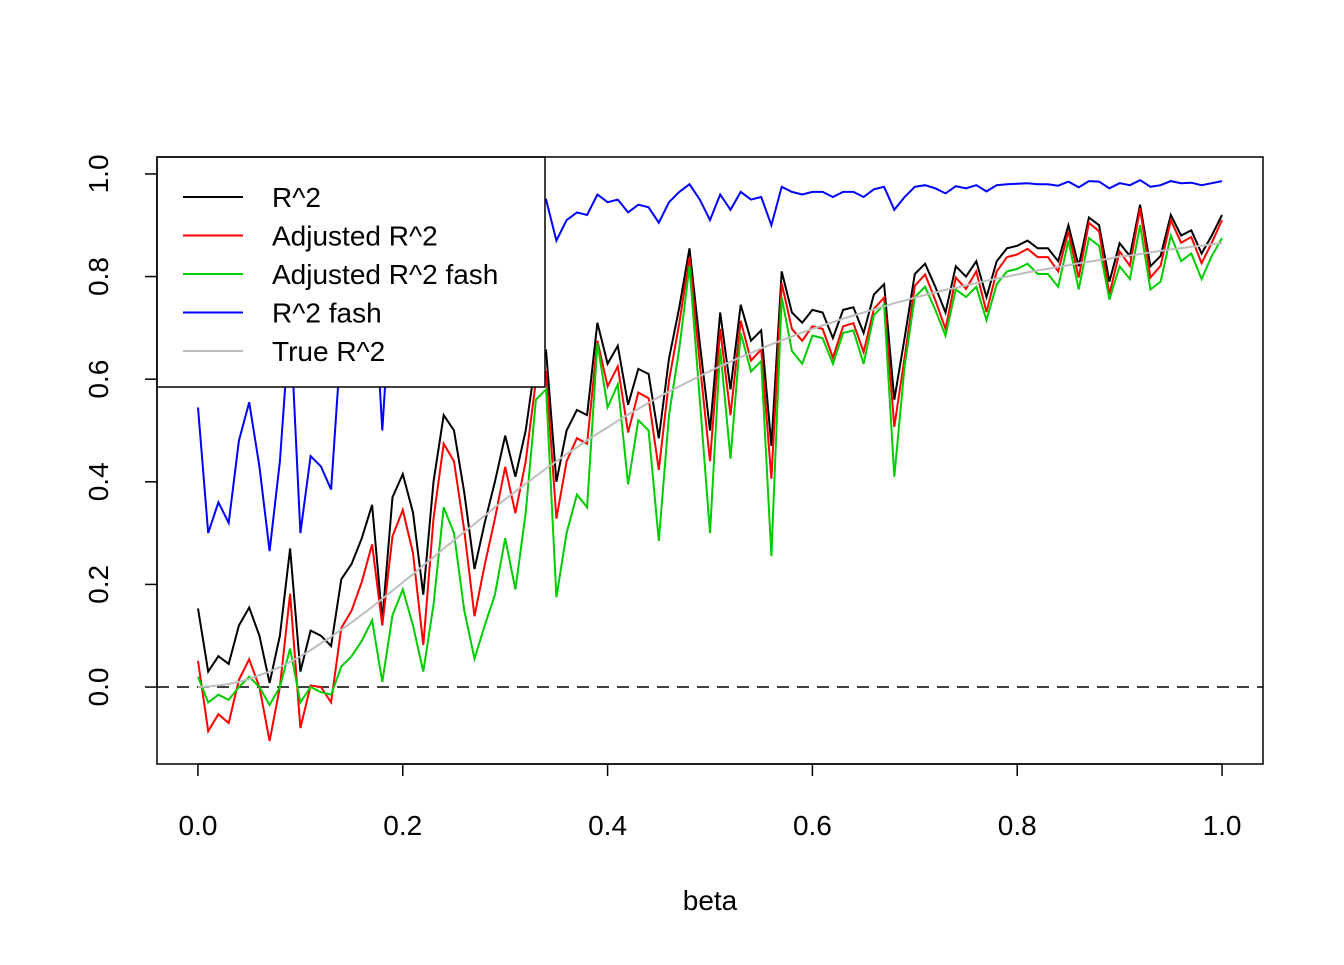  Describe the element at coordinates (710, 900) in the screenshot. I see `x-axis-title: beta` at that location.